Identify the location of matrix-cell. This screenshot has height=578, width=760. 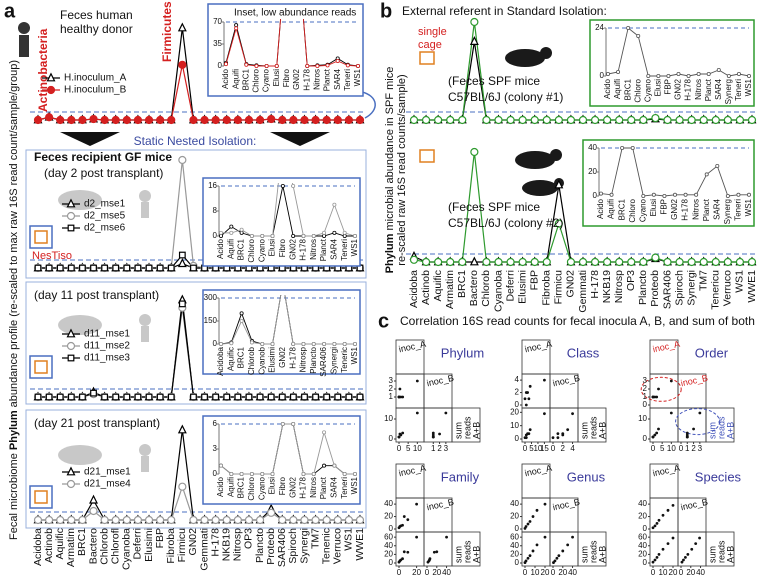
(536, 391).